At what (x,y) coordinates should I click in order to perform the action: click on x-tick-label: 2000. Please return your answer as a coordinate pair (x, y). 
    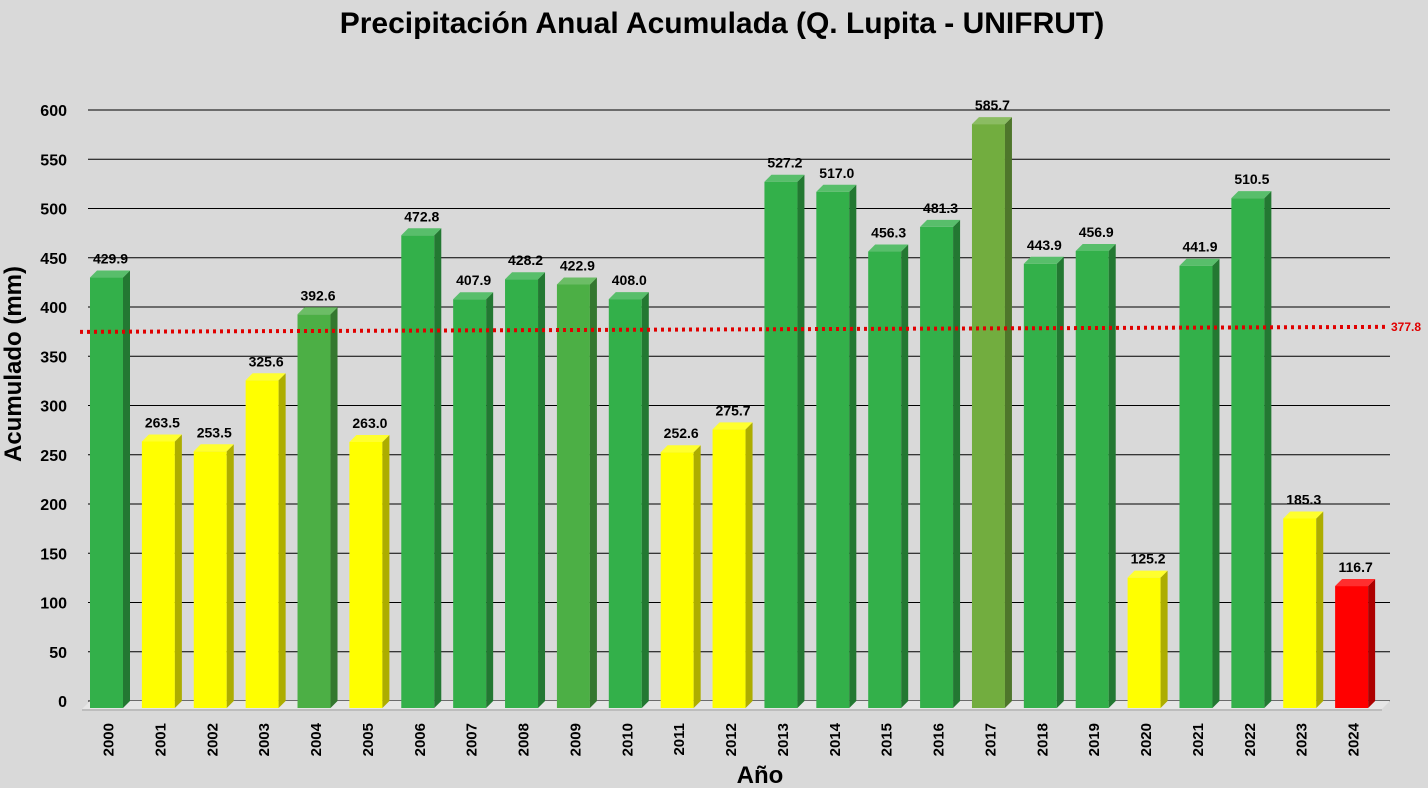
    Looking at the image, I should click on (109, 739).